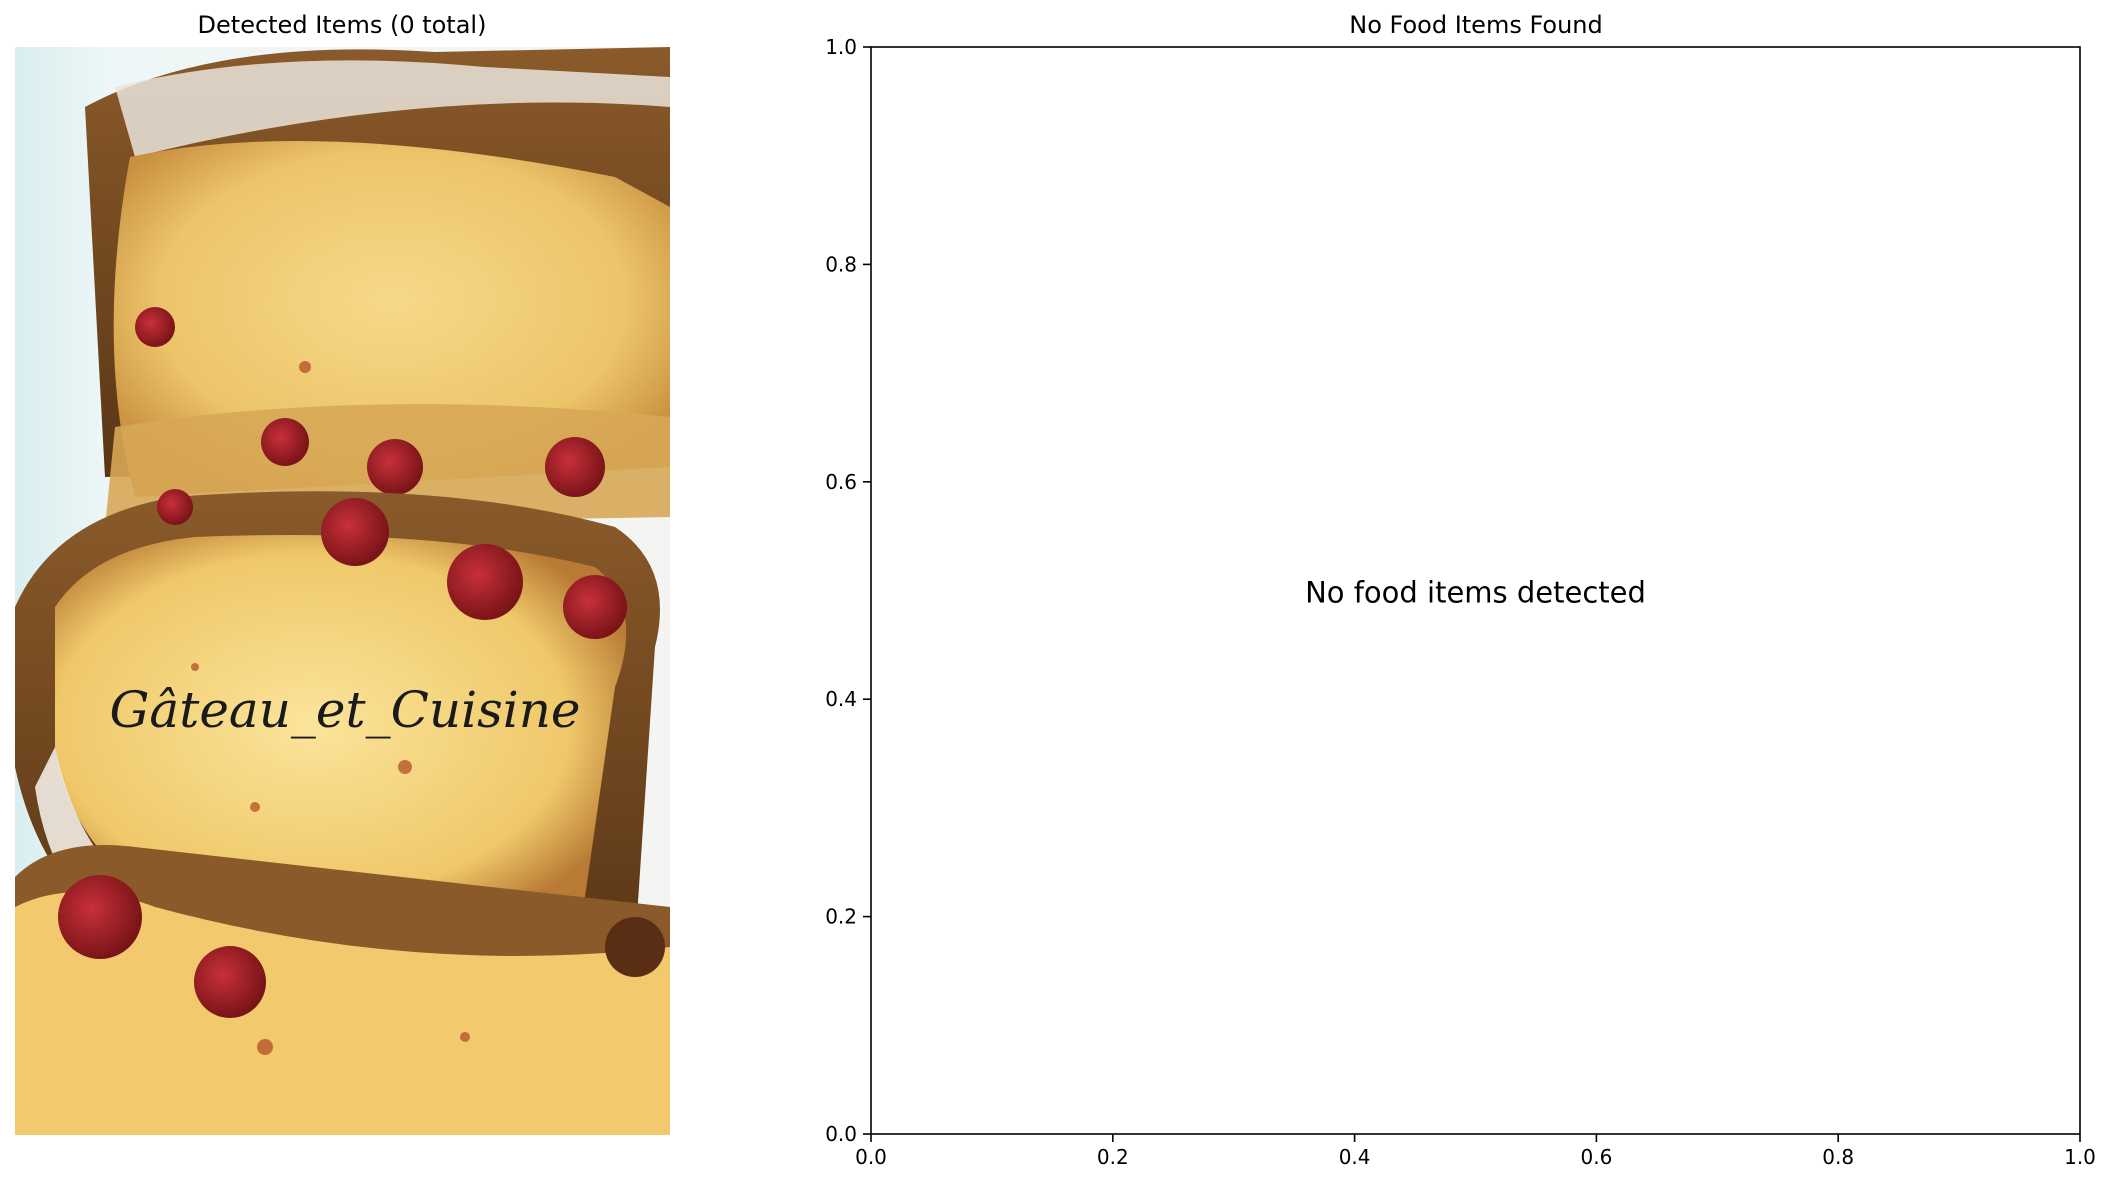  I want to click on photo-watermark: Gâteau_et_Cuisine, so click(344, 710).